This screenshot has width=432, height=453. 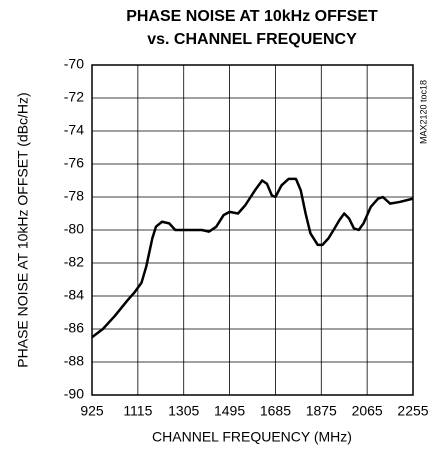 I want to click on y-tick-label: -90, so click(x=74, y=394).